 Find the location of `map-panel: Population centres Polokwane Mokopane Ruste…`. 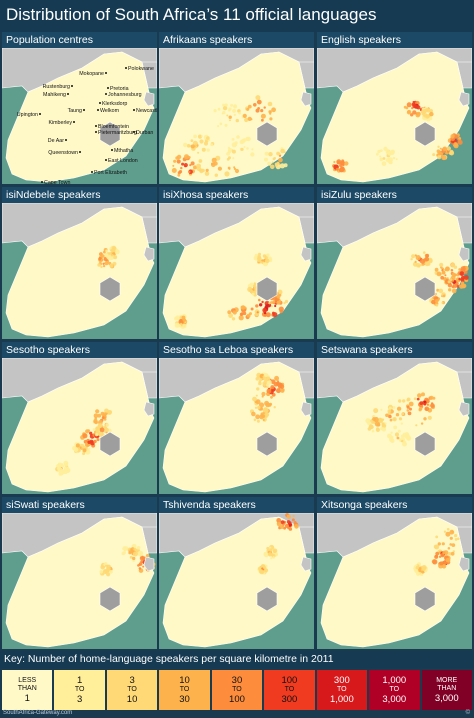

map-panel: Population centres Polokwane Mokopane Ruste… is located at coordinates (79, 108).